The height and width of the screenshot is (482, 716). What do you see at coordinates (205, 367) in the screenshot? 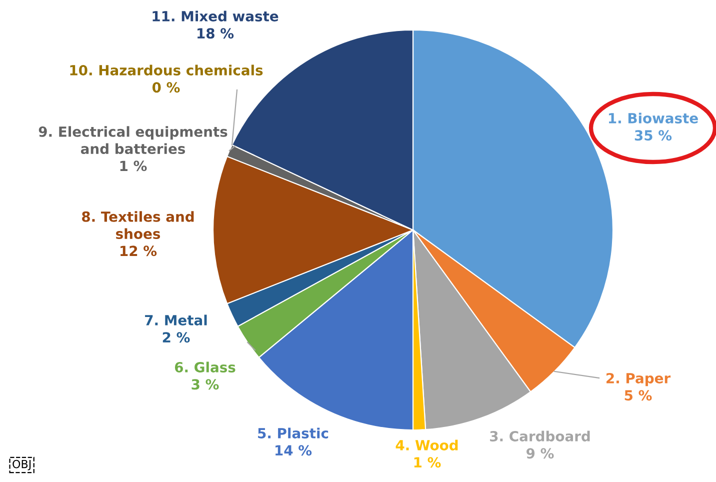
I see `slice-label: 6. Glass` at bounding box center [205, 367].